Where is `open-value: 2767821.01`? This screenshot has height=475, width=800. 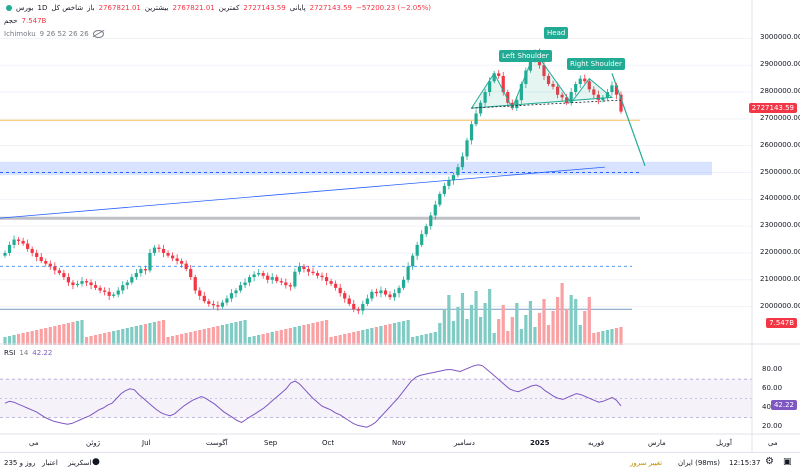 open-value: 2767821.01 is located at coordinates (119, 8).